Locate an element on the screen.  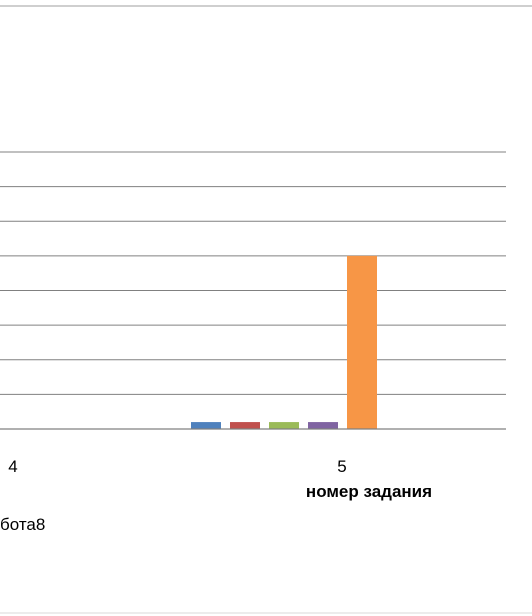
x-tick-label-5: 5 is located at coordinates (341, 466).